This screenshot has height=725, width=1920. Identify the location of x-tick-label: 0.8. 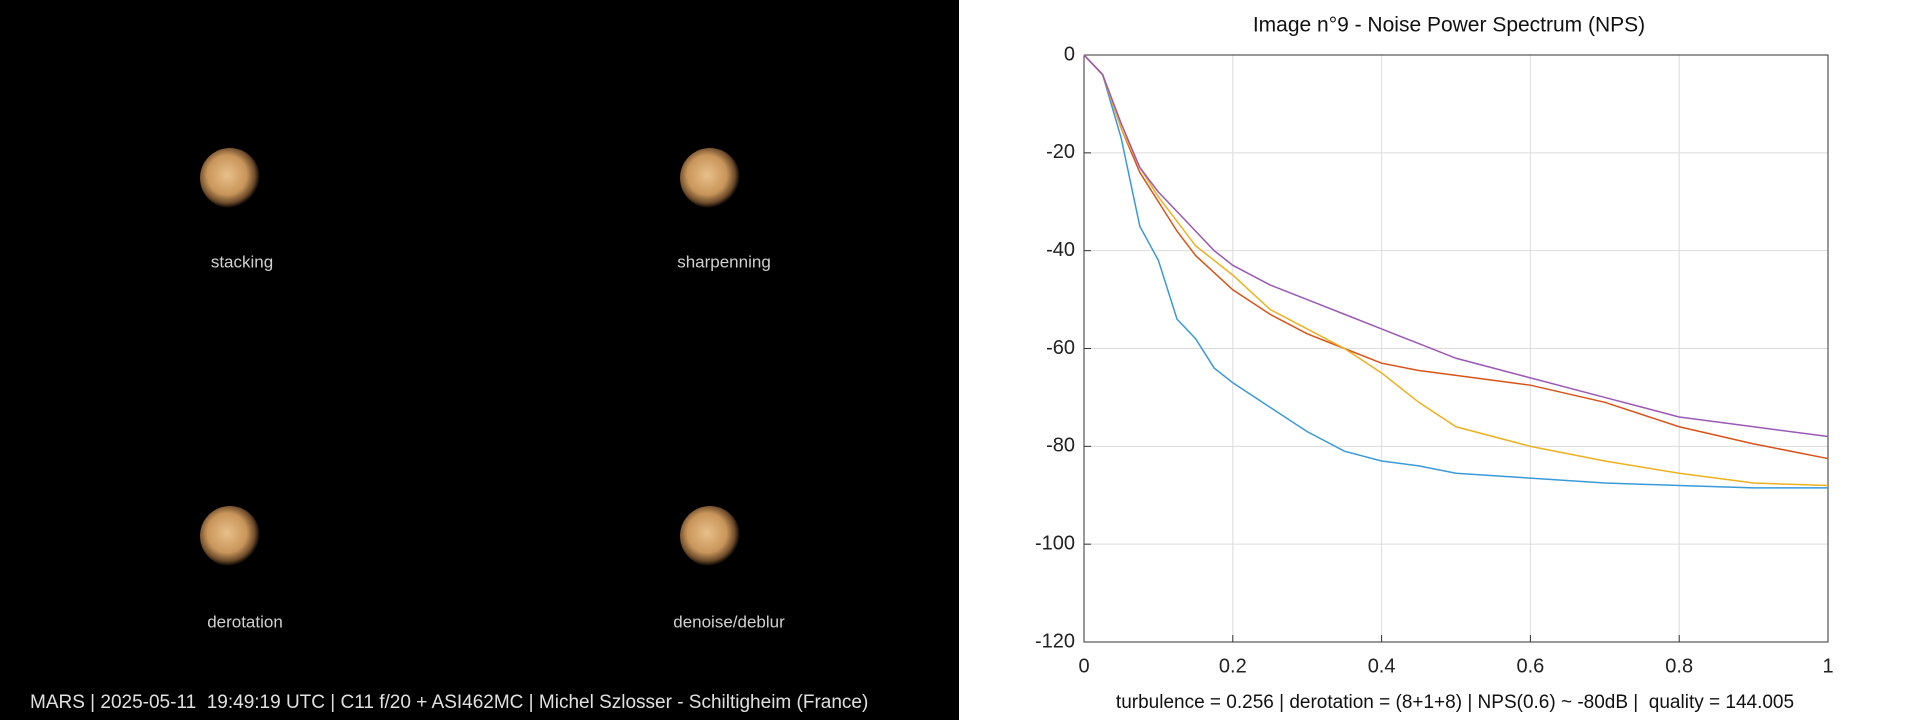
(1679, 666).